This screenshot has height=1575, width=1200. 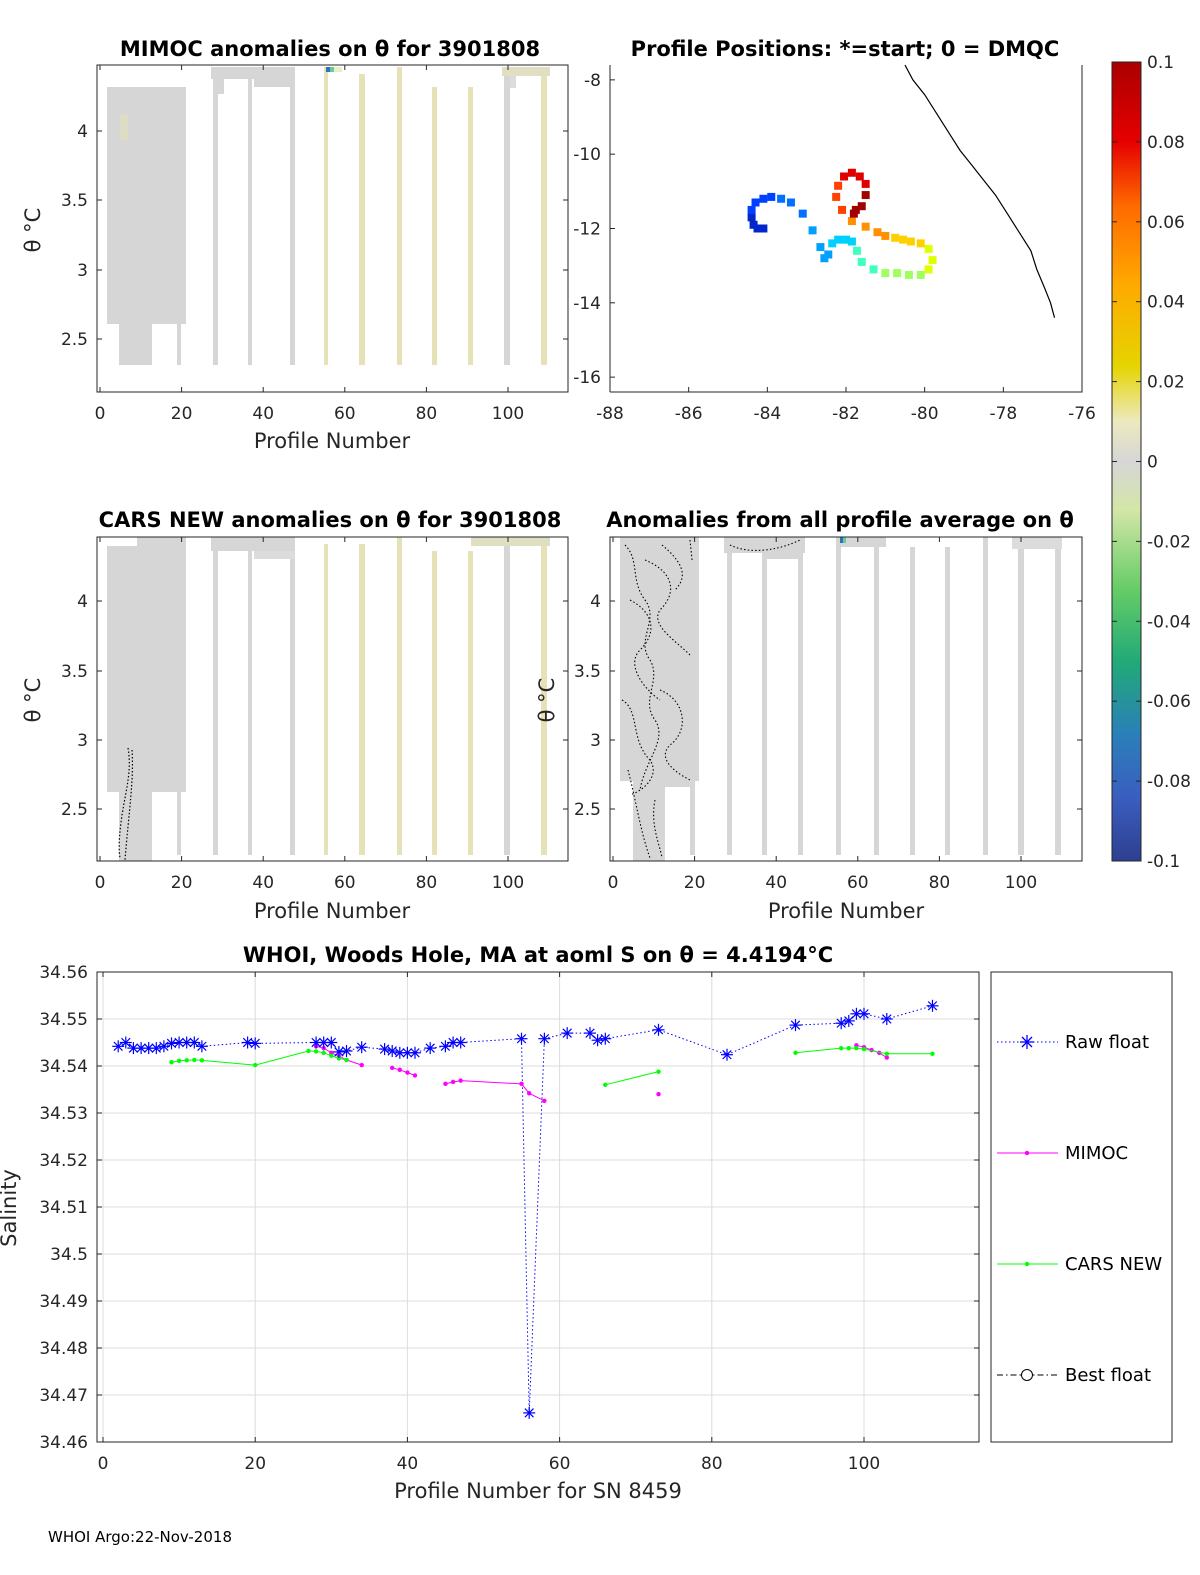 I want to click on cars-title: CARS NEW anomalies on θ for 3901808, so click(x=330, y=520).